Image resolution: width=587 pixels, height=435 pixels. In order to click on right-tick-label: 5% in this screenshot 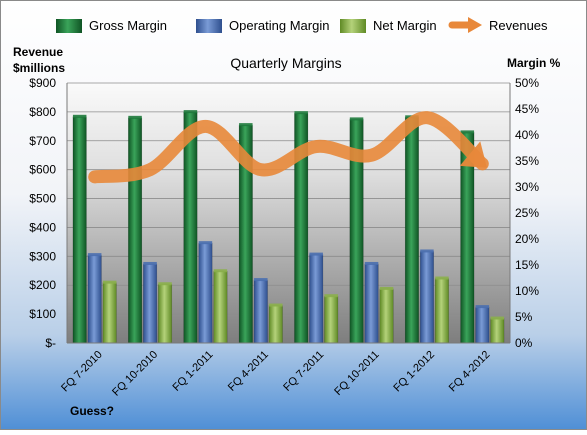, I will do `click(524, 317)`.